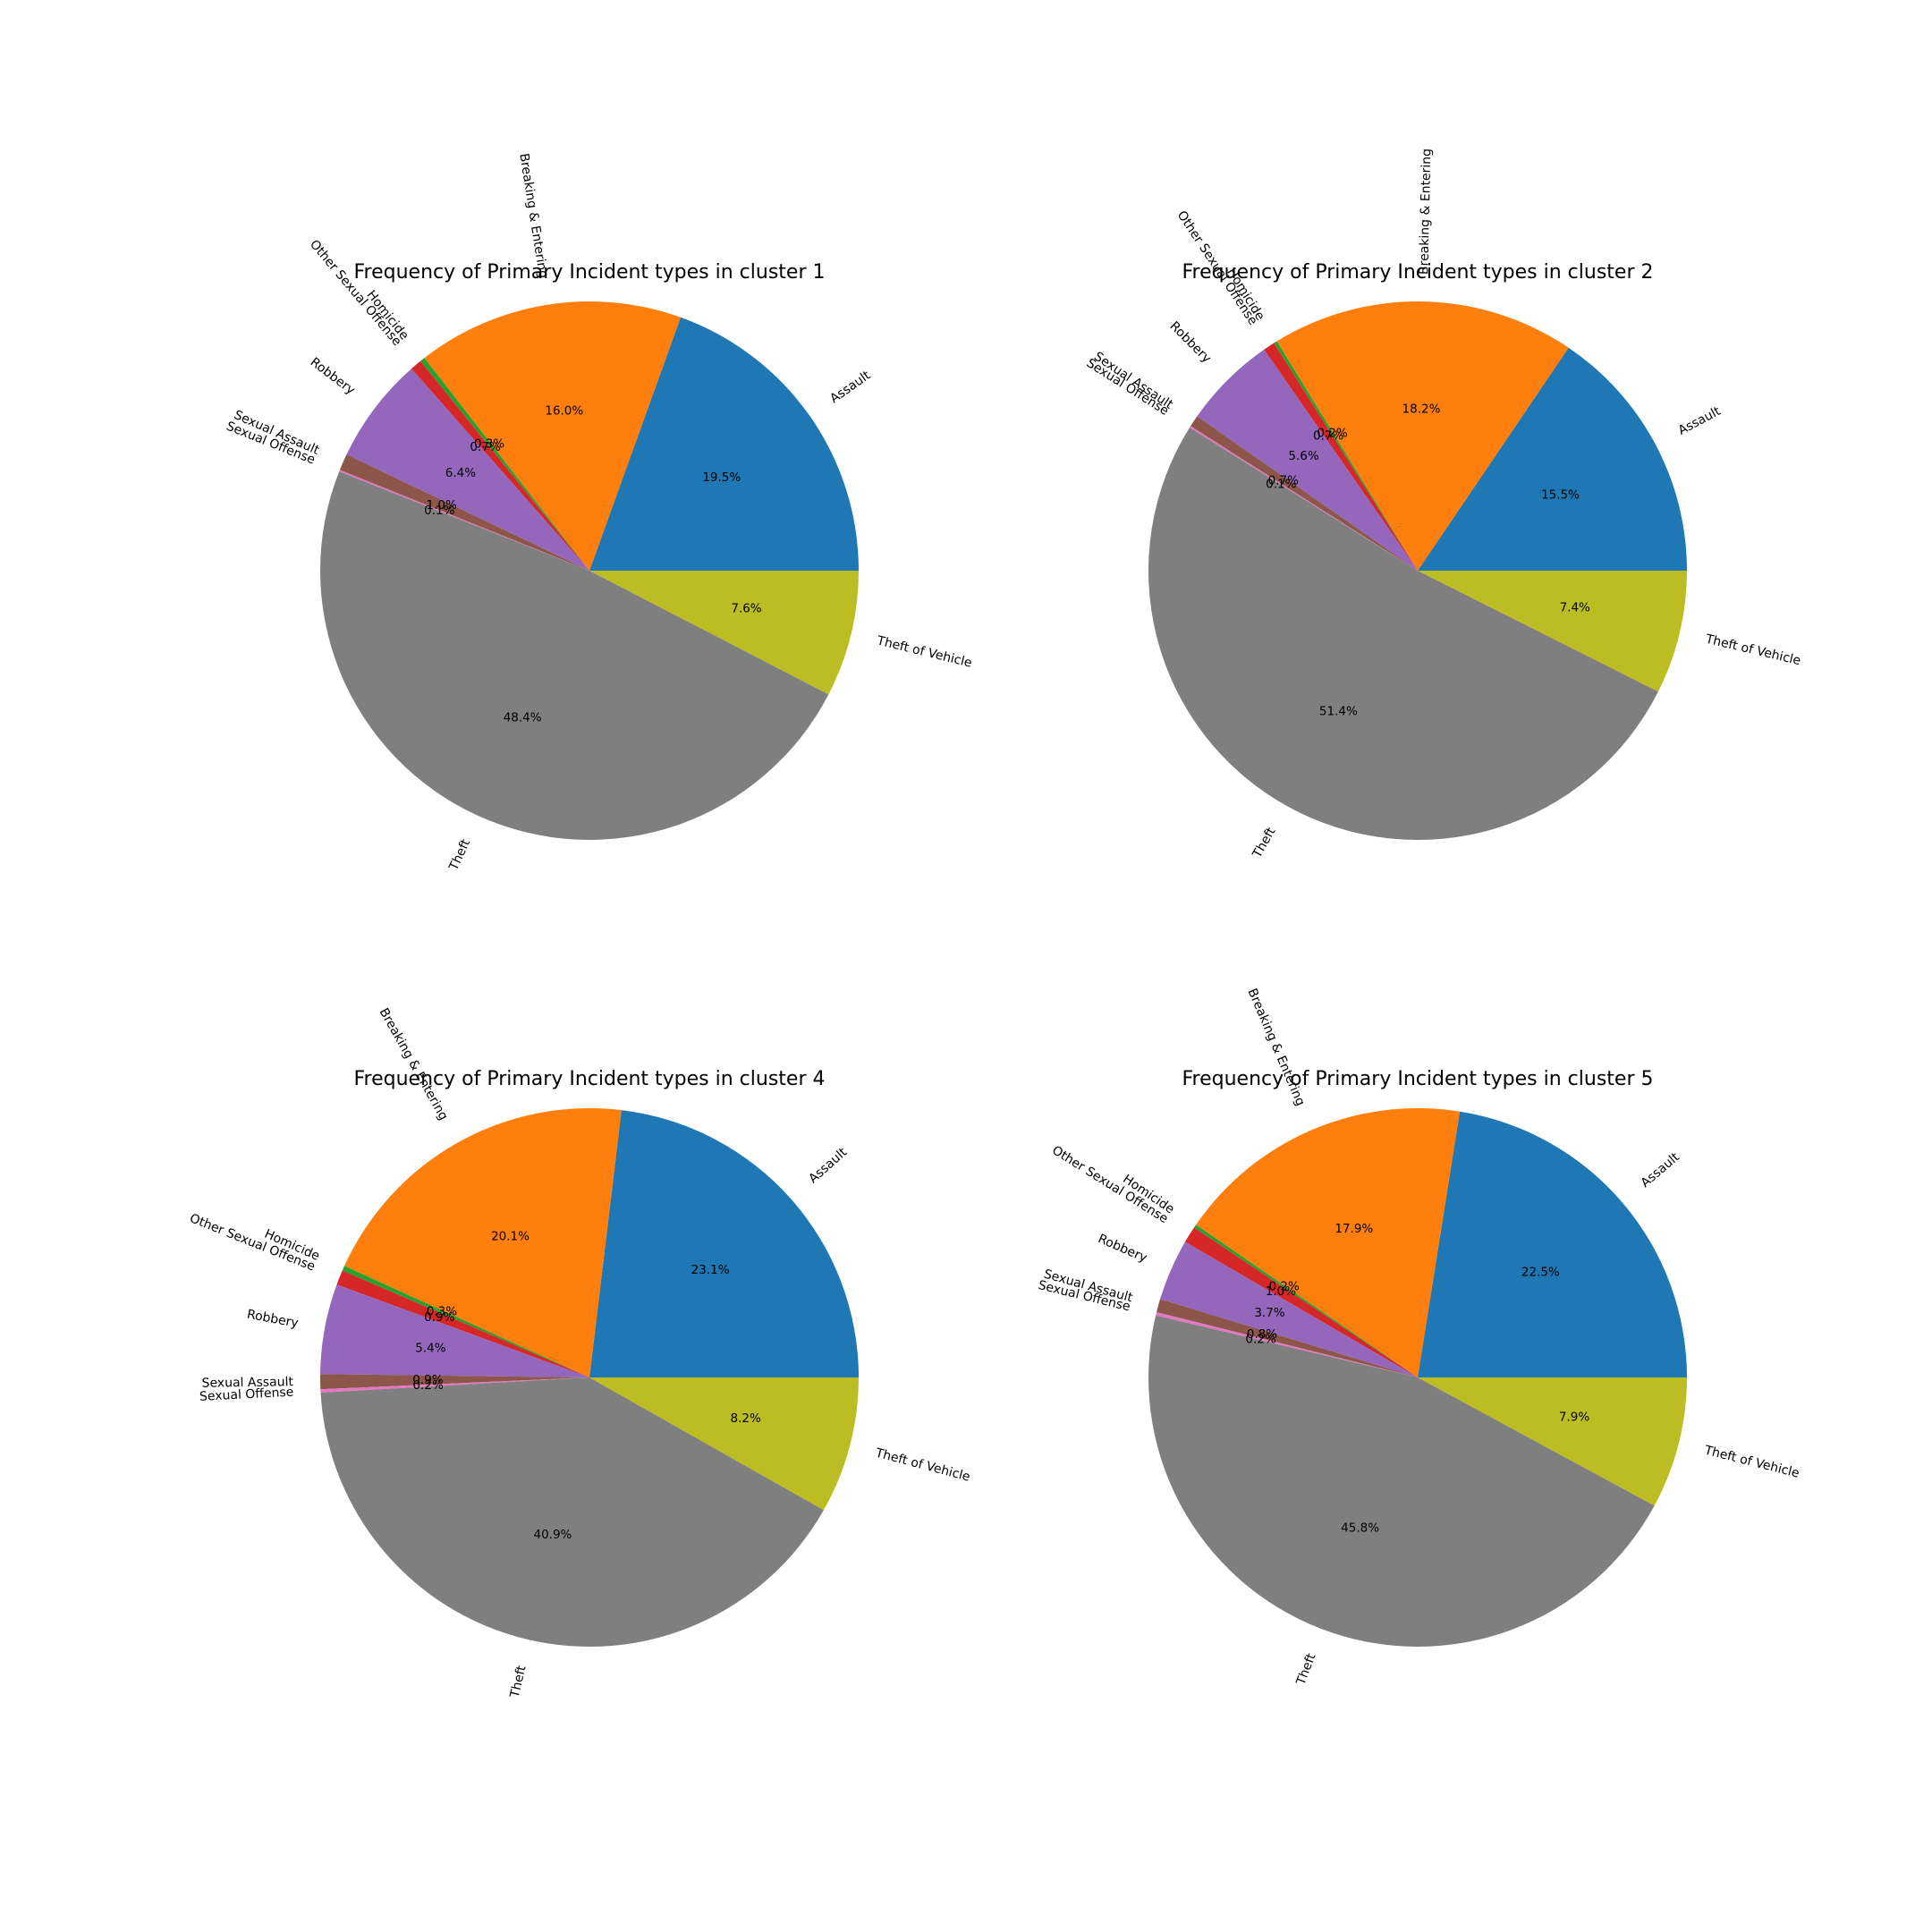 The height and width of the screenshot is (1932, 1932). Describe the element at coordinates (439, 1317) in the screenshot. I see `pct-label-other-sexual-offense: 0.9%` at that location.